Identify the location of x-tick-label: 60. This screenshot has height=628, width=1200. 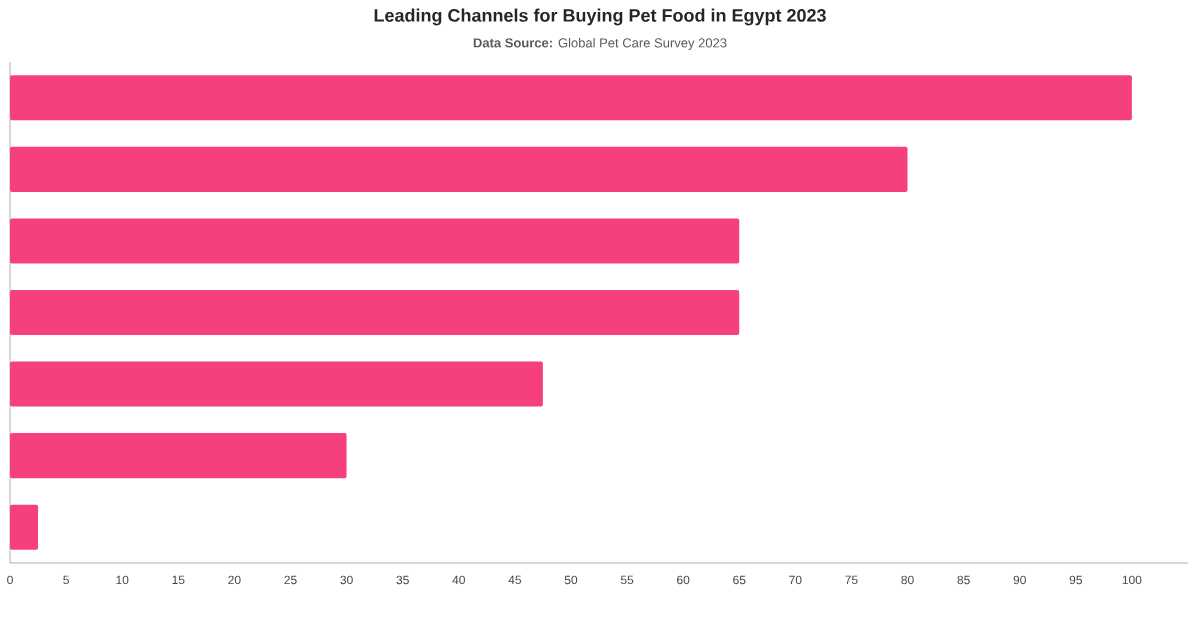
(683, 580).